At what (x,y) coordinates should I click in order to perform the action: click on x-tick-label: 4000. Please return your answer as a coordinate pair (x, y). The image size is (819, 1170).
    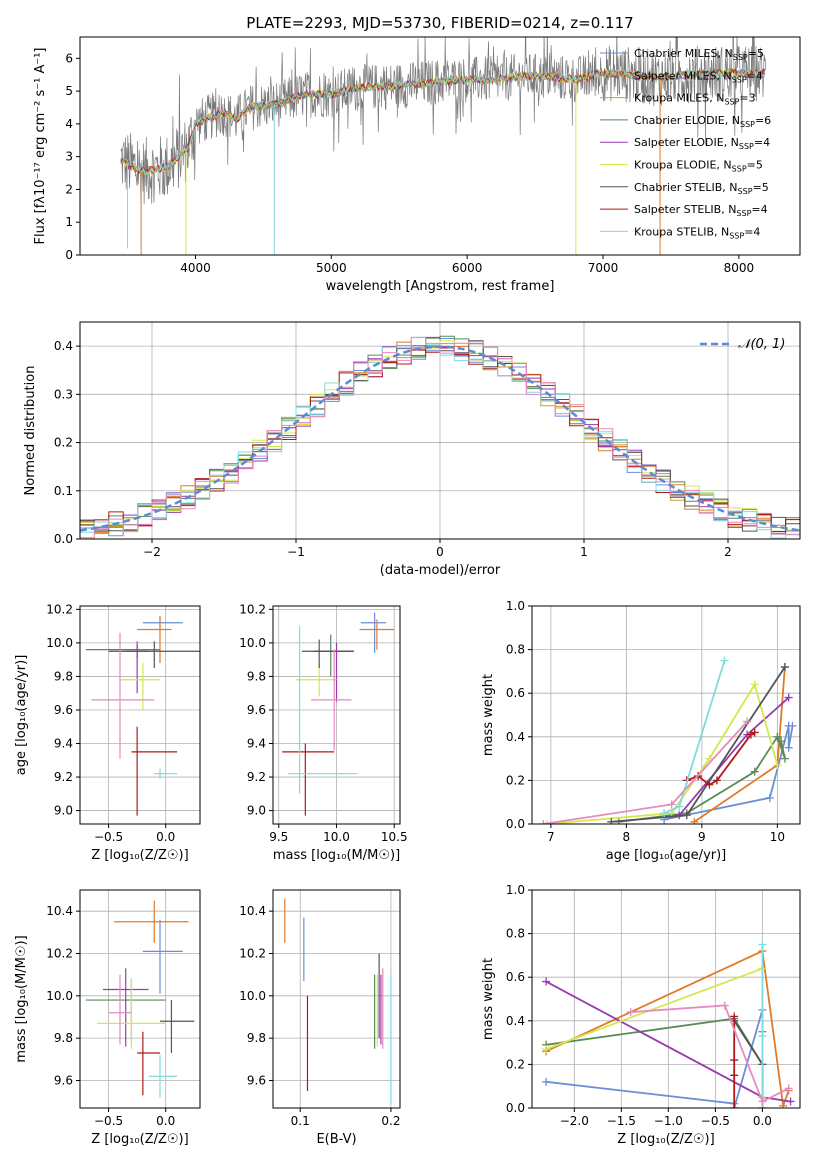
    Looking at the image, I should click on (195, 268).